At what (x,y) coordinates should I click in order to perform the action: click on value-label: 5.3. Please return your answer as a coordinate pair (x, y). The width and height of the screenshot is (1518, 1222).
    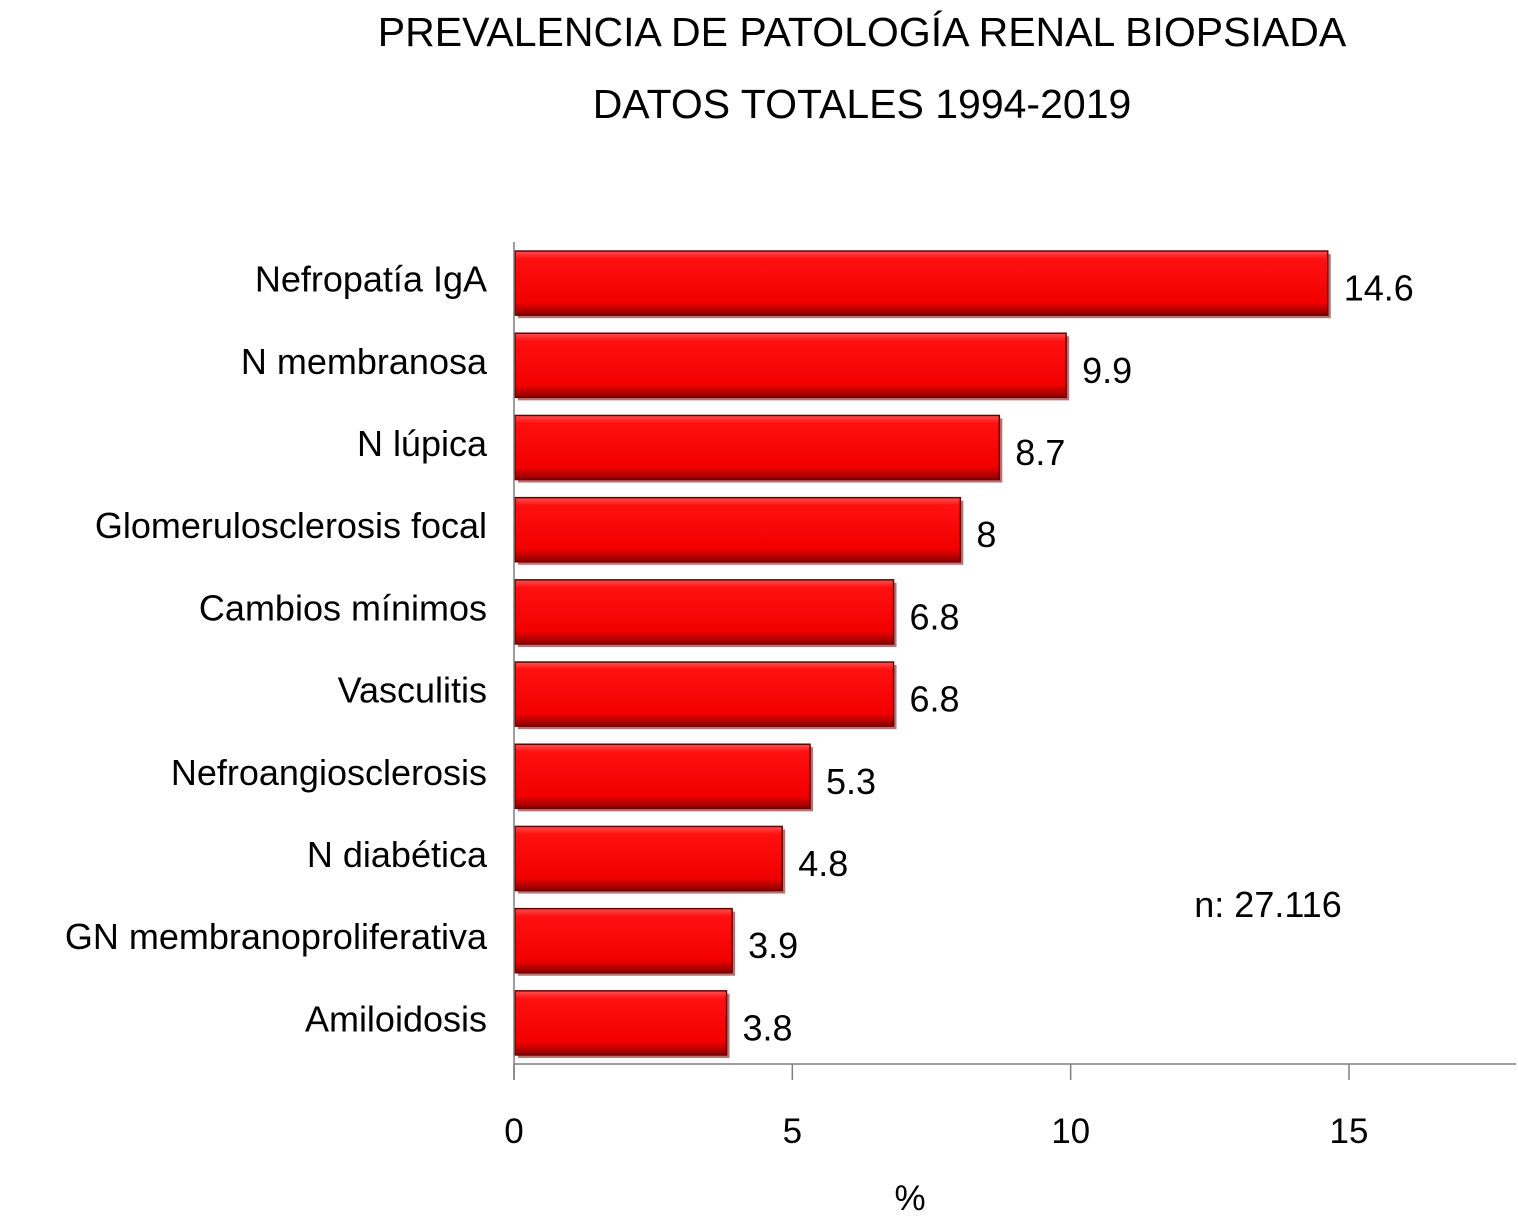
    Looking at the image, I should click on (851, 781).